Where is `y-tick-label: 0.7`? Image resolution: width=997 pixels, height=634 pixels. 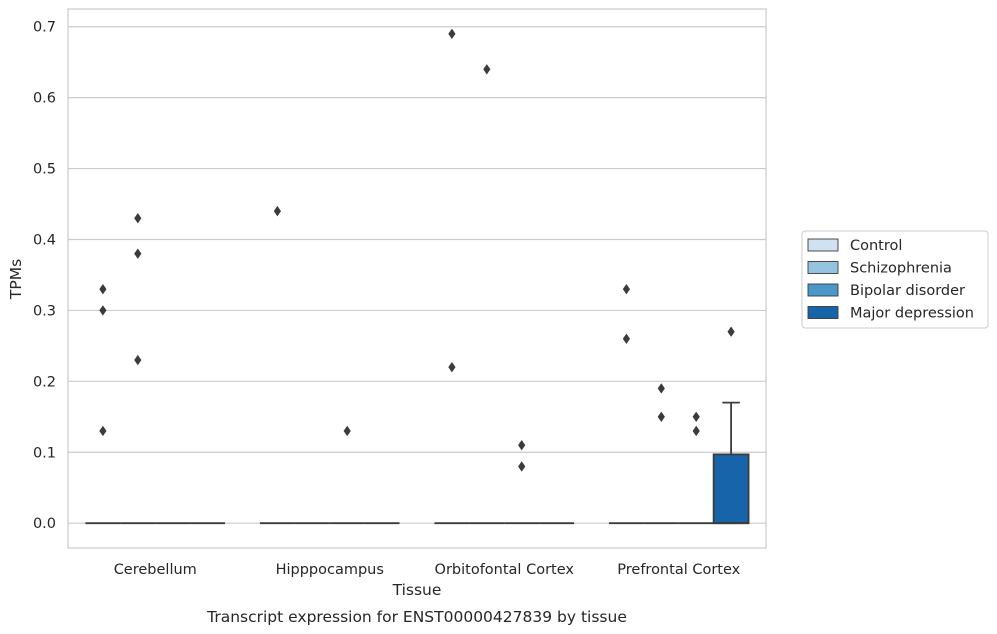 y-tick-label: 0.7 is located at coordinates (44, 28).